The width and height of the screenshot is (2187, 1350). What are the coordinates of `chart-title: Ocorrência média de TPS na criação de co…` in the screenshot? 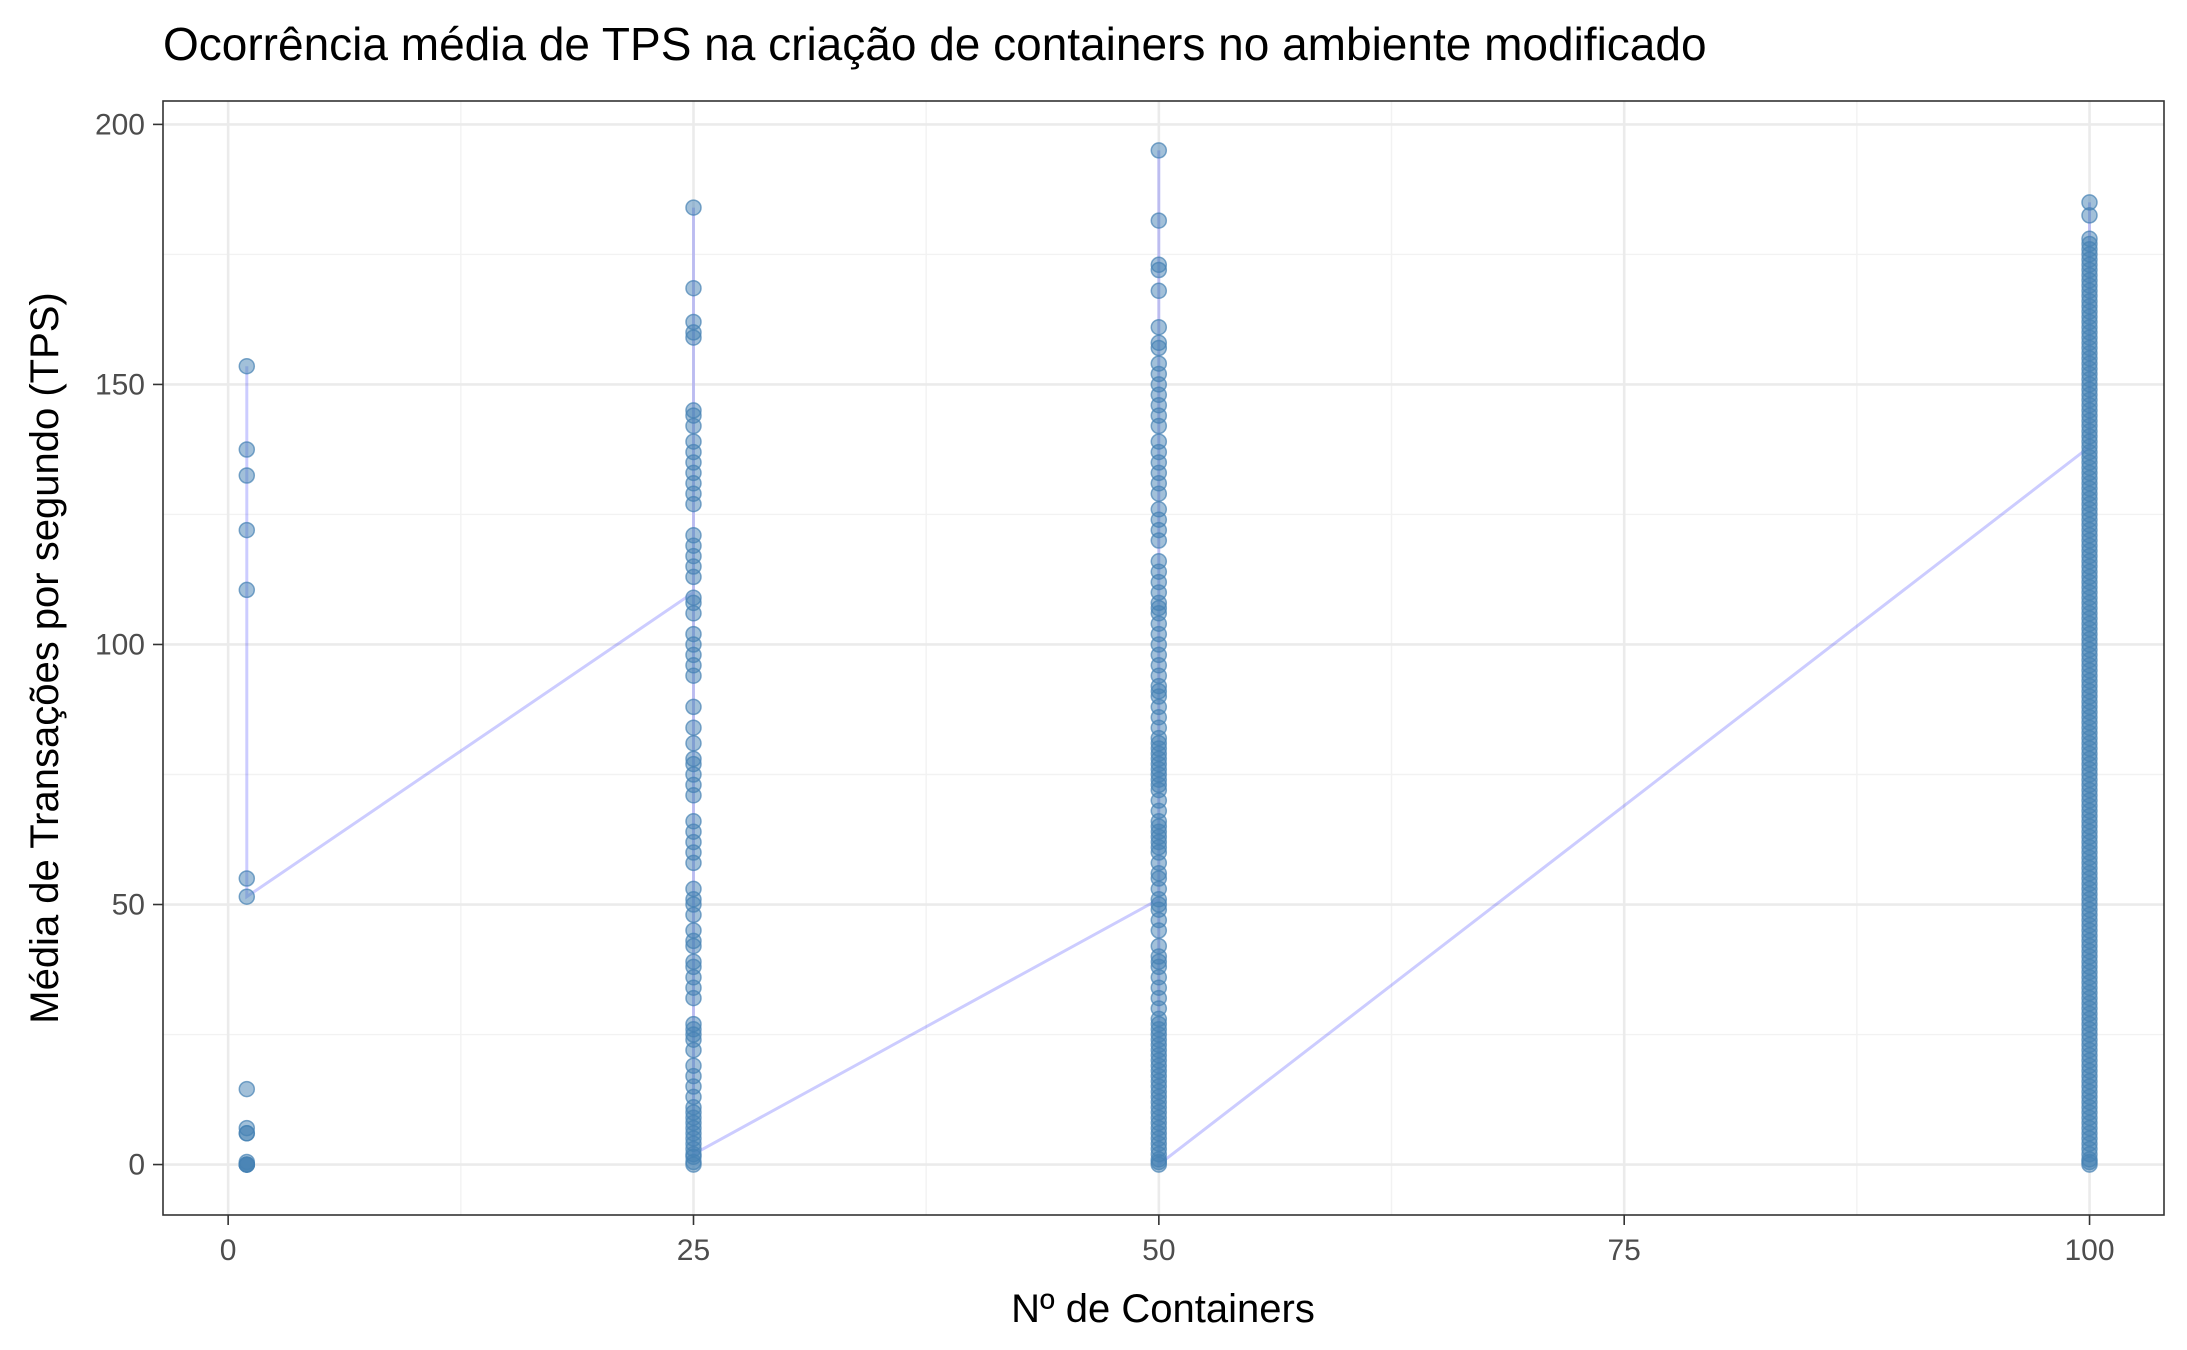 It's located at (935, 44).